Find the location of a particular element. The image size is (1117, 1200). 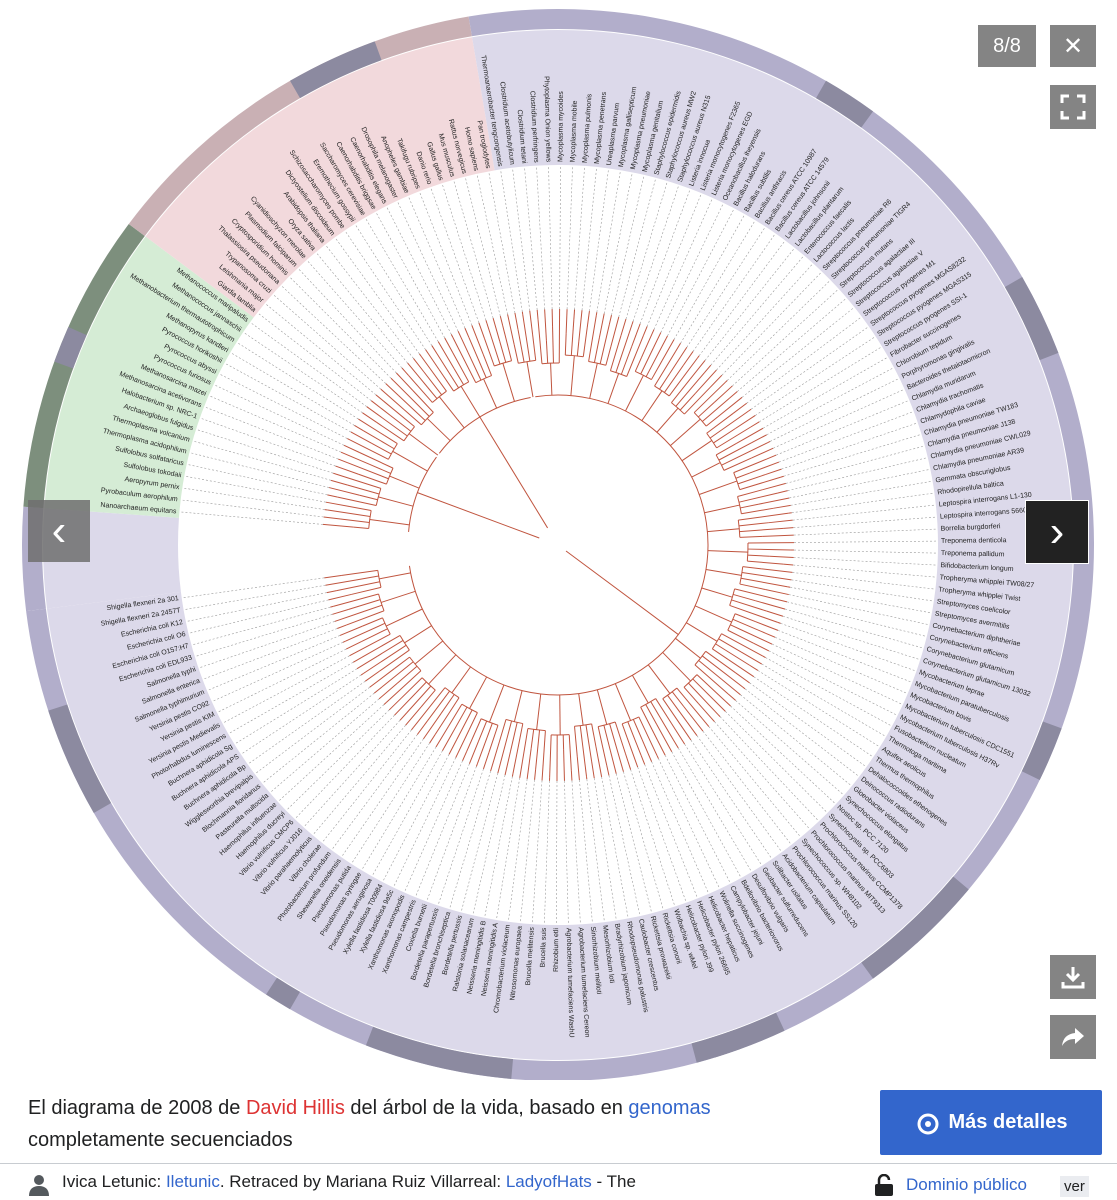

genomes-link: genomas is located at coordinates (669, 1108).